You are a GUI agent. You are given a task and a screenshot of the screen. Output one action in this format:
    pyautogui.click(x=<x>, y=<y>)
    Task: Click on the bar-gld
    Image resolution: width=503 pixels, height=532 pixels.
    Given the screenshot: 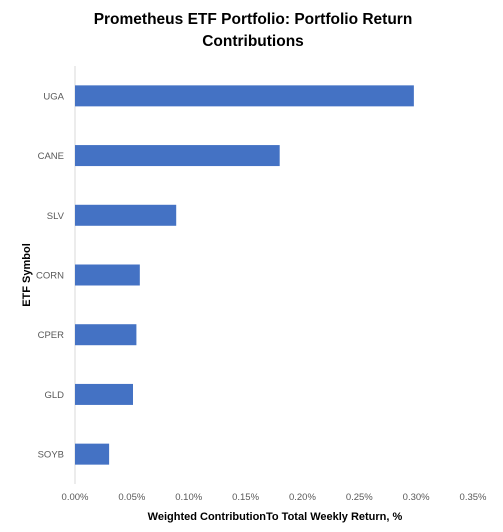 What is the action you would take?
    pyautogui.click(x=104, y=394)
    